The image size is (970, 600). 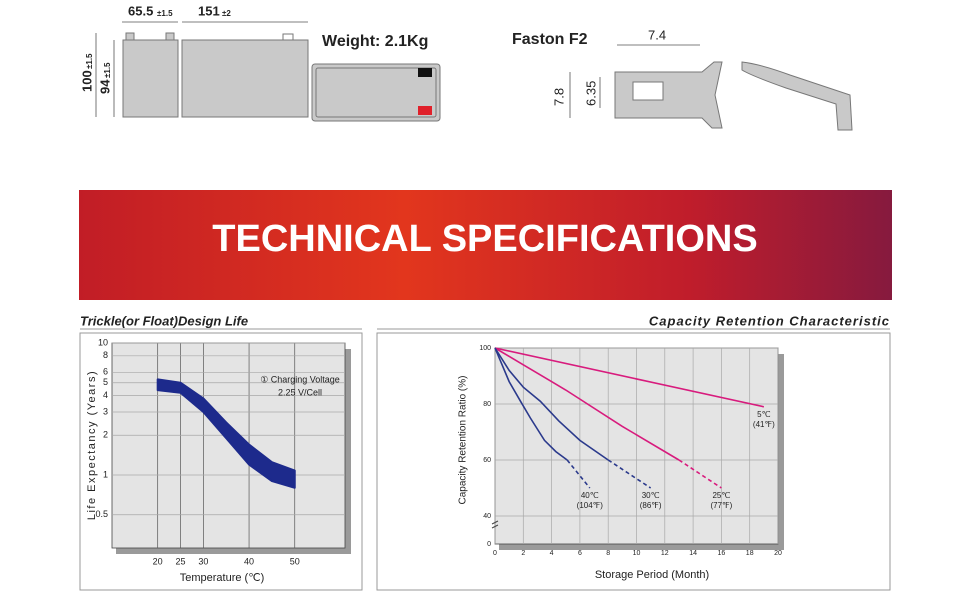 I want to click on y-tick-label: 0.5, so click(x=101, y=514).